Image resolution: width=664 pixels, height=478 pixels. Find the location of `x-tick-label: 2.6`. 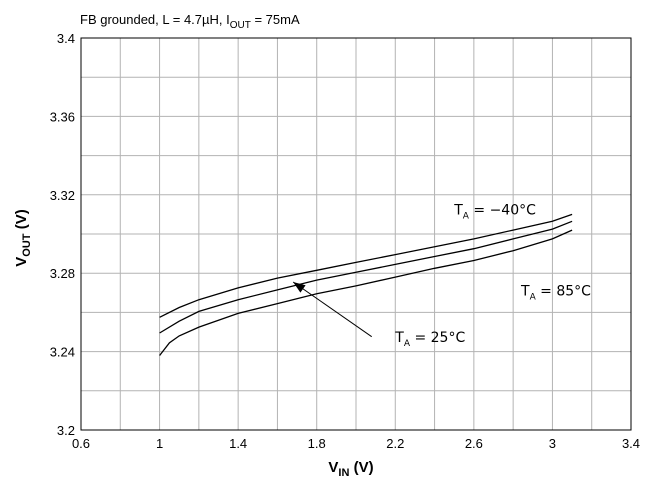

x-tick-label: 2.6 is located at coordinates (474, 443).